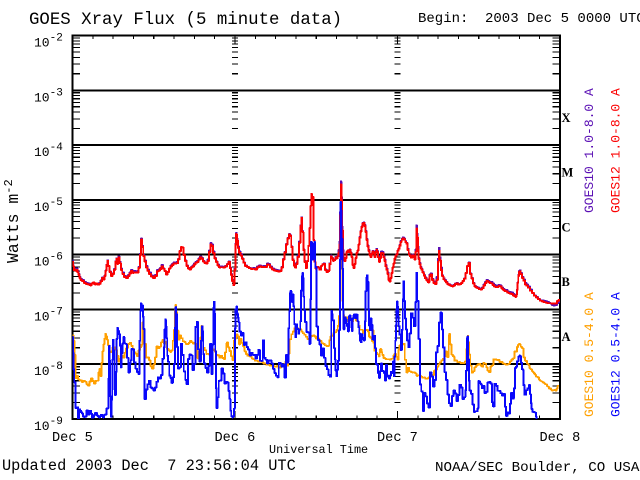 Image resolution: width=640 pixels, height=480 pixels. What do you see at coordinates (56, 39) in the screenshot?
I see `svg-text: -2` at bounding box center [56, 39].